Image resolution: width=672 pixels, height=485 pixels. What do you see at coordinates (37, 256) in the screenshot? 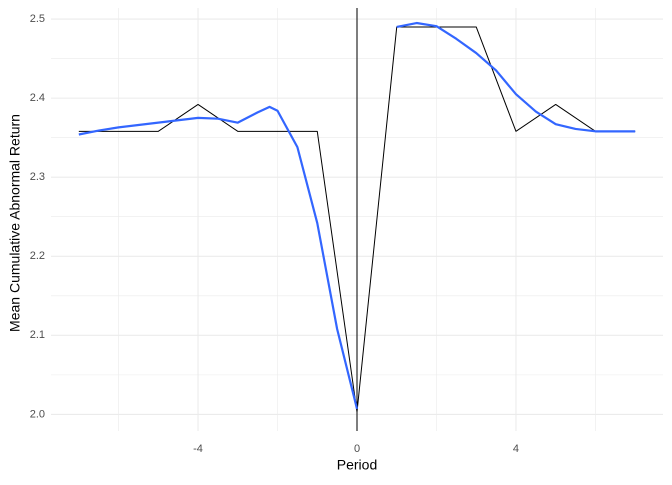
I see `y-tick-label: 2.2` at bounding box center [37, 256].